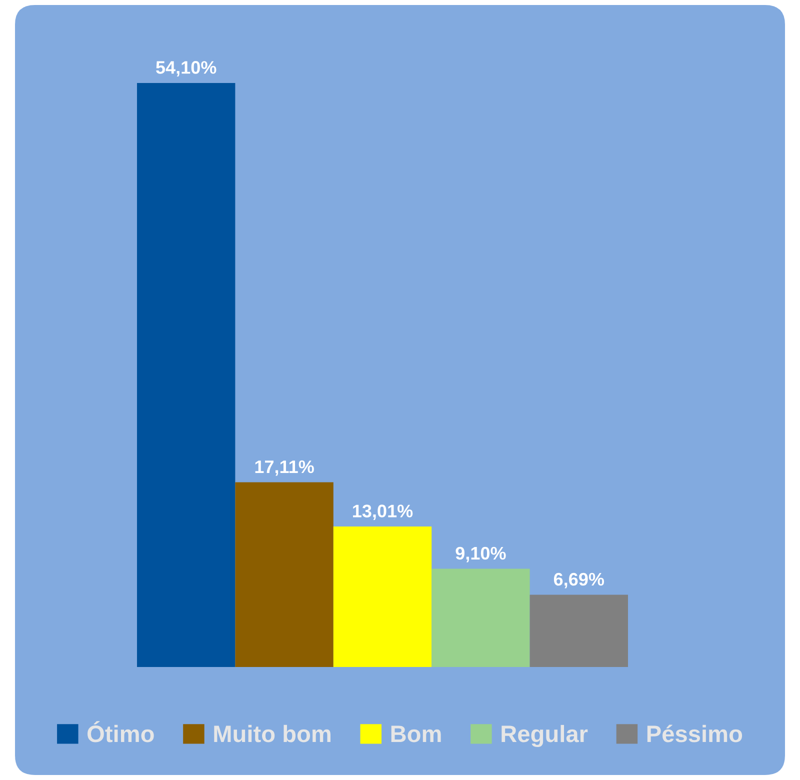 The height and width of the screenshot is (780, 800). Describe the element at coordinates (284, 468) in the screenshot. I see `data-label: 17,11%` at that location.